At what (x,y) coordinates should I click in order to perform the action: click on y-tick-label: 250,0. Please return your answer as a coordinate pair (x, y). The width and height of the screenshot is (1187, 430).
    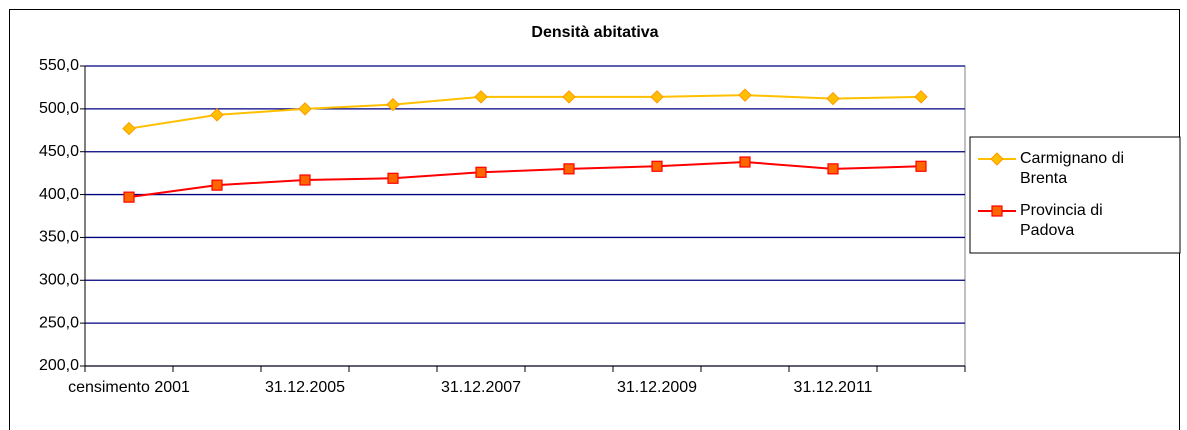
    Looking at the image, I should click on (59, 322).